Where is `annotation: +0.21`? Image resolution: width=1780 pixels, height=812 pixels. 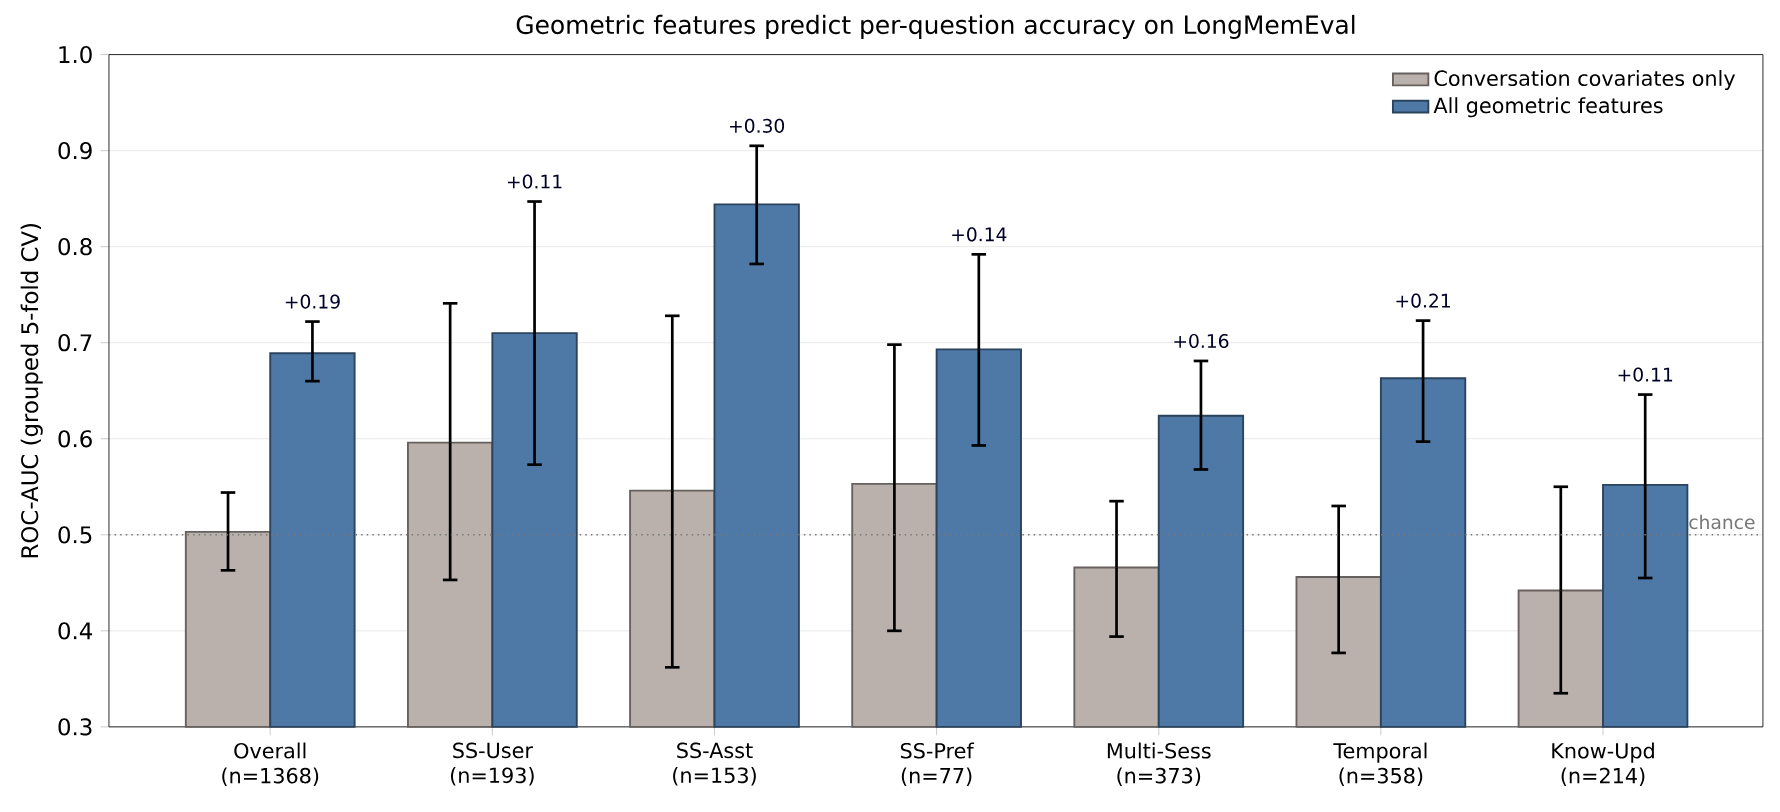
annotation: +0.21 is located at coordinates (1423, 300).